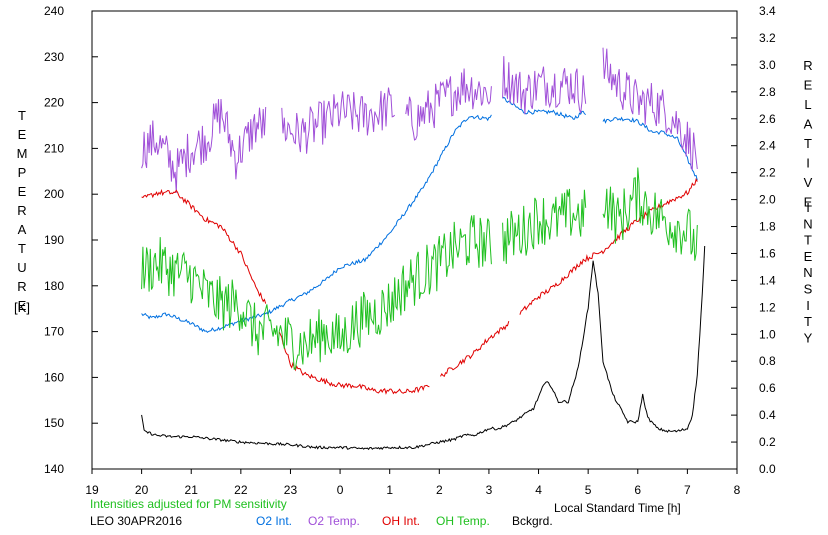  Describe the element at coordinates (22, 172) in the screenshot. I see `left-axis-letter: P` at that location.